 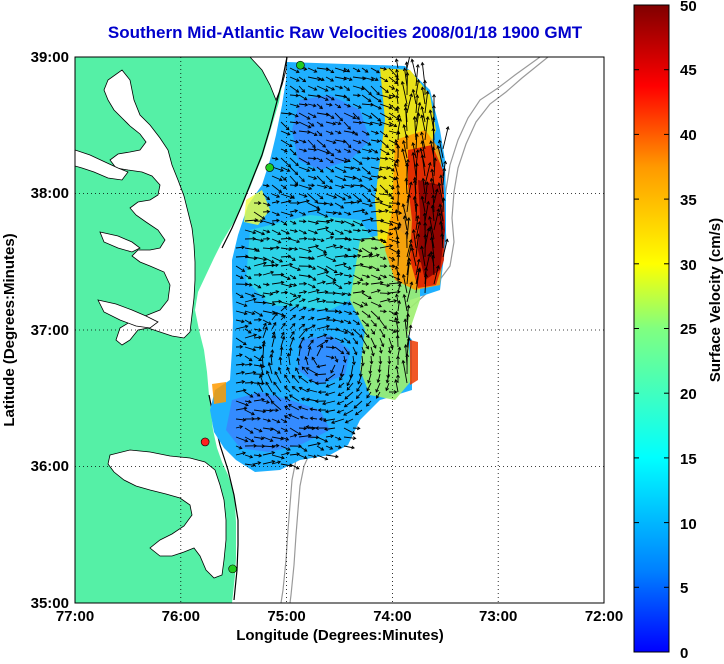 What do you see at coordinates (50, 603) in the screenshot?
I see `y-tick-label: 35:00` at bounding box center [50, 603].